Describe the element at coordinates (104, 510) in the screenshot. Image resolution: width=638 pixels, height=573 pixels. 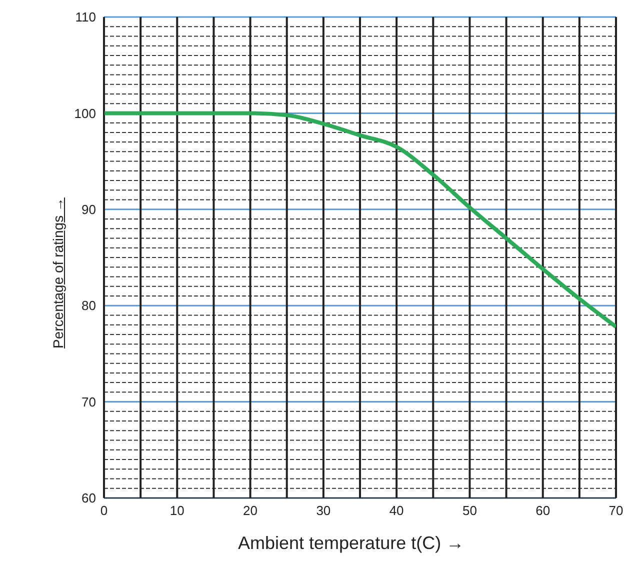
I see `x-tick-label: 0` at that location.